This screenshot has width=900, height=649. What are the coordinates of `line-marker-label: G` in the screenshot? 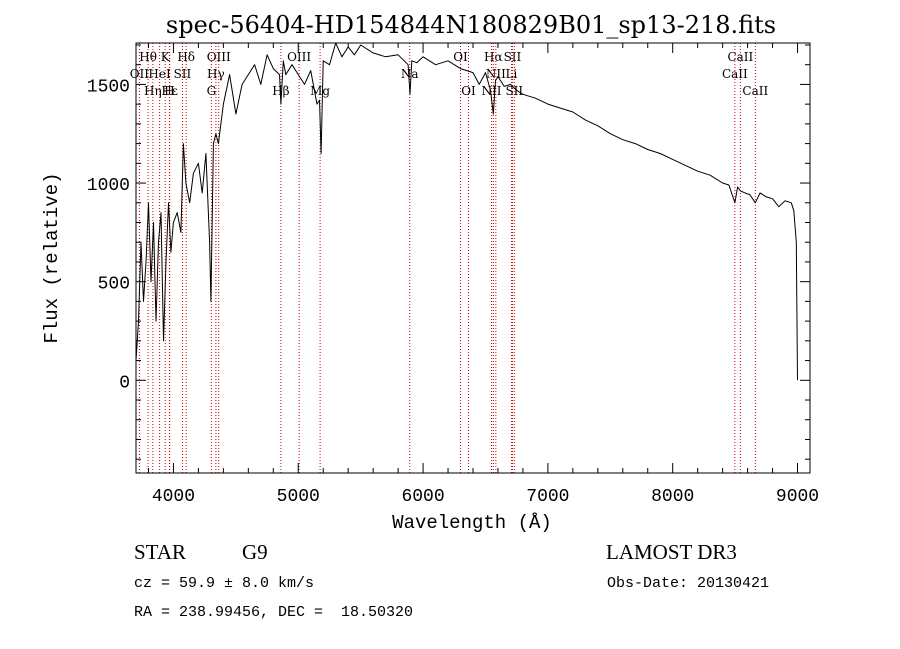 It's located at (212, 91).